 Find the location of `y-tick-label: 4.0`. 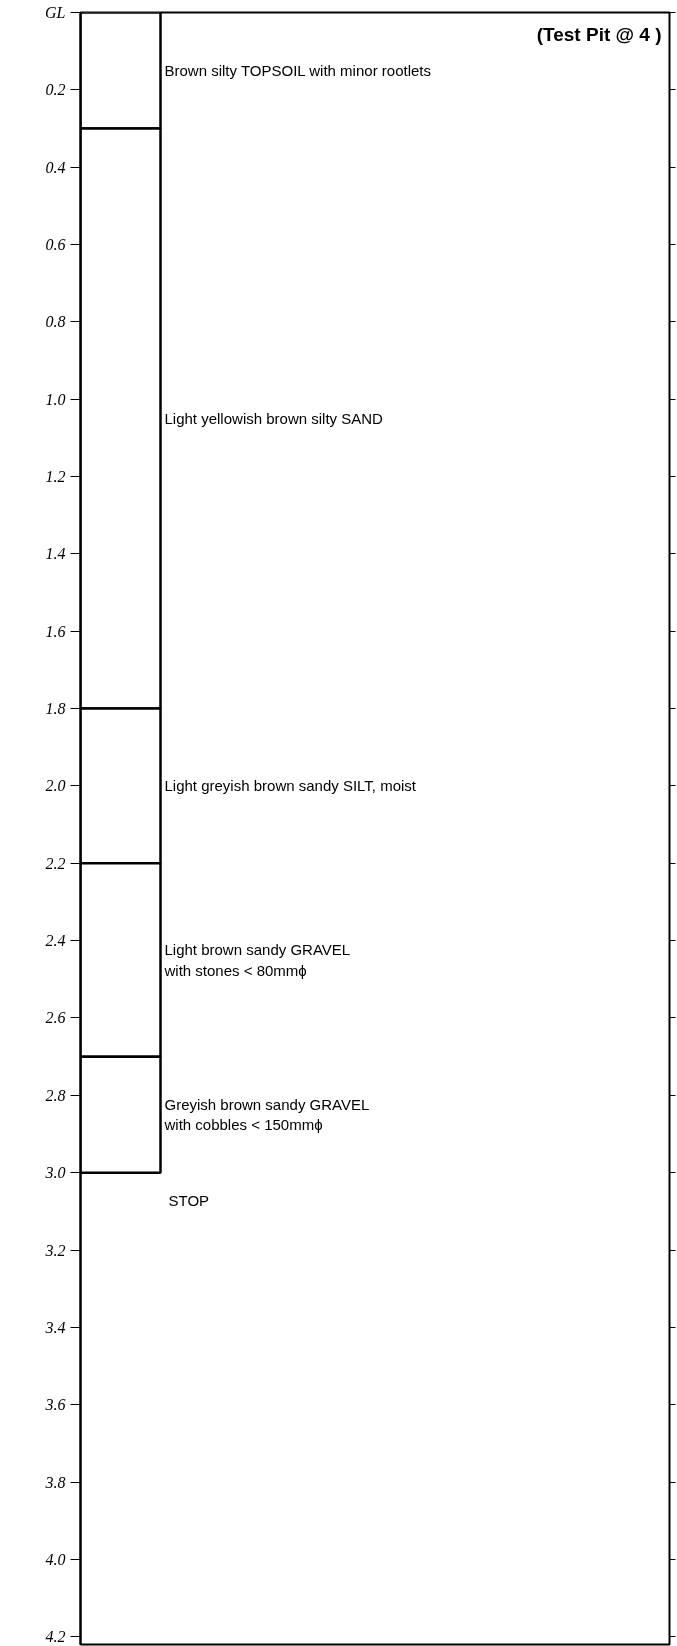

y-tick-label: 4.0 is located at coordinates (55, 1559).